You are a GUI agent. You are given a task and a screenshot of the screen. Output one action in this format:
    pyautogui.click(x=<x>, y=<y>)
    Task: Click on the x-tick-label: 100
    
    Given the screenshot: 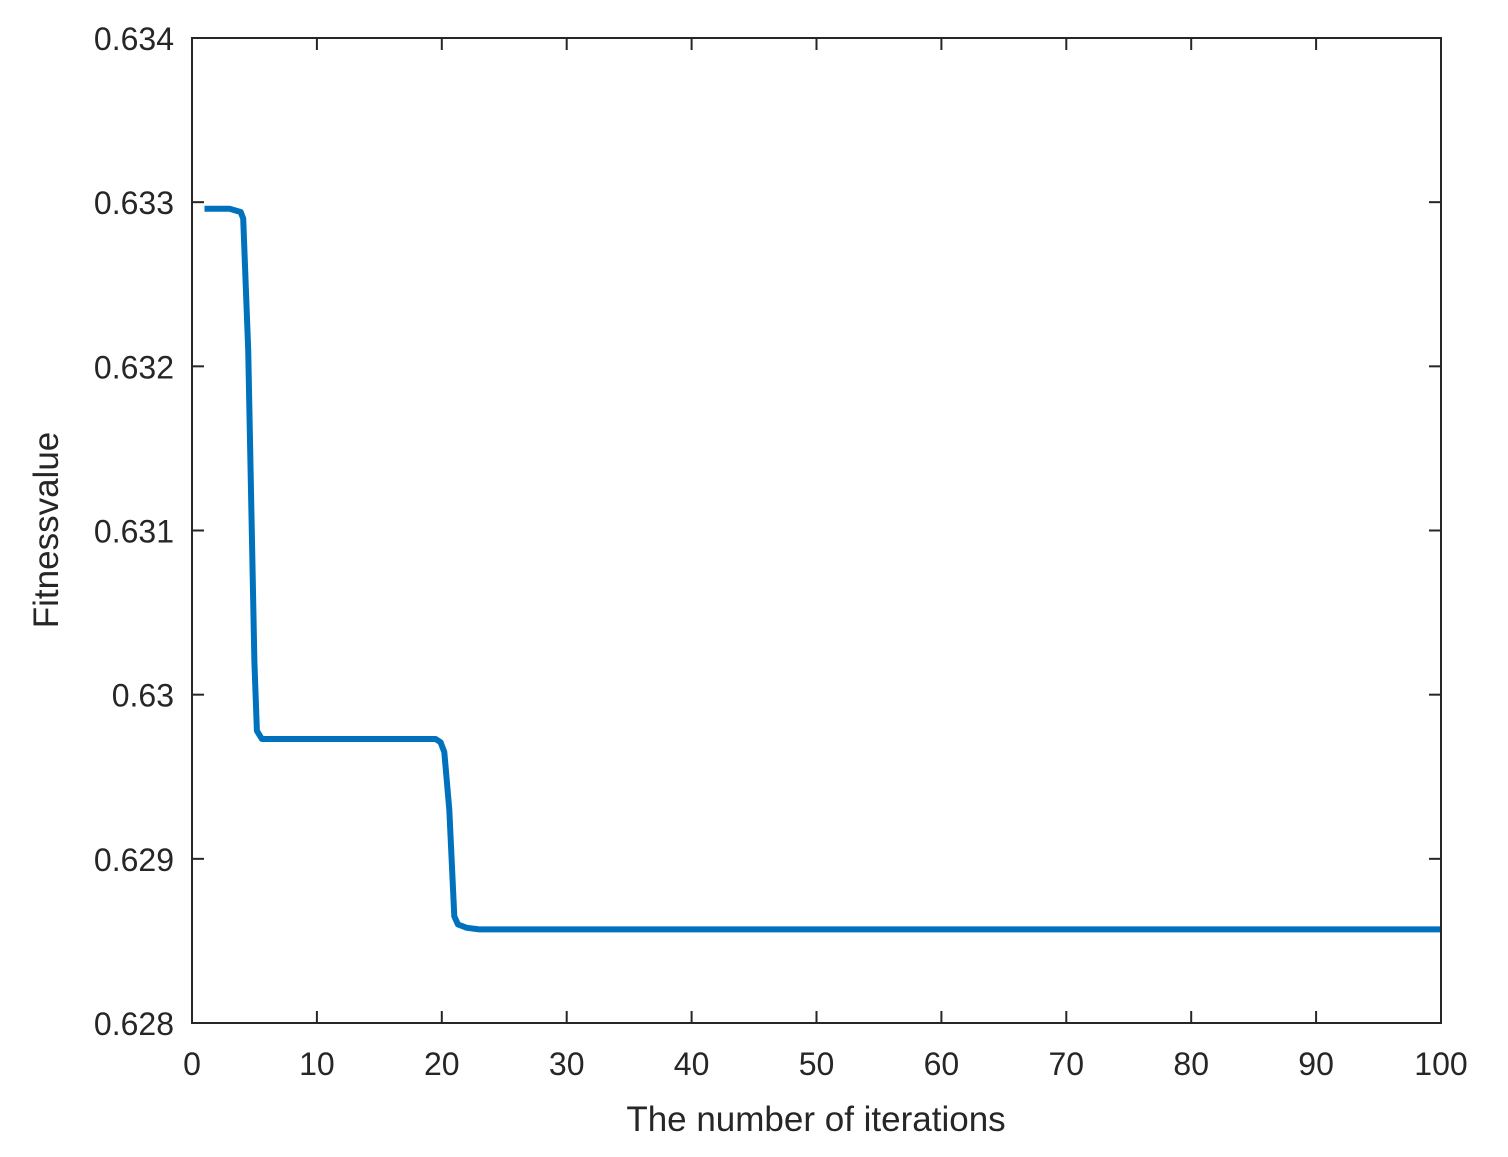 What is the action you would take?
    pyautogui.click(x=1440, y=1064)
    